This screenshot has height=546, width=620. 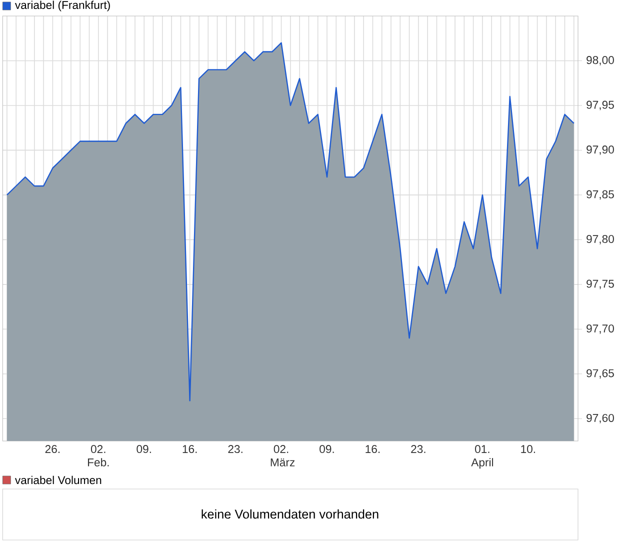 What do you see at coordinates (600, 105) in the screenshot?
I see `y-tick-label: 97,95` at bounding box center [600, 105].